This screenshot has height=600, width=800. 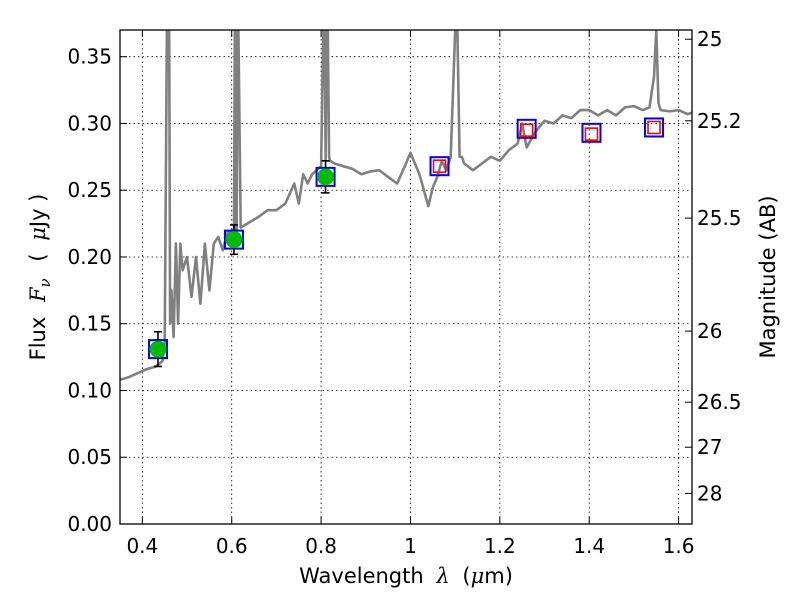 What do you see at coordinates (38, 294) in the screenshot?
I see `y-axis-title-symbol: F` at bounding box center [38, 294].